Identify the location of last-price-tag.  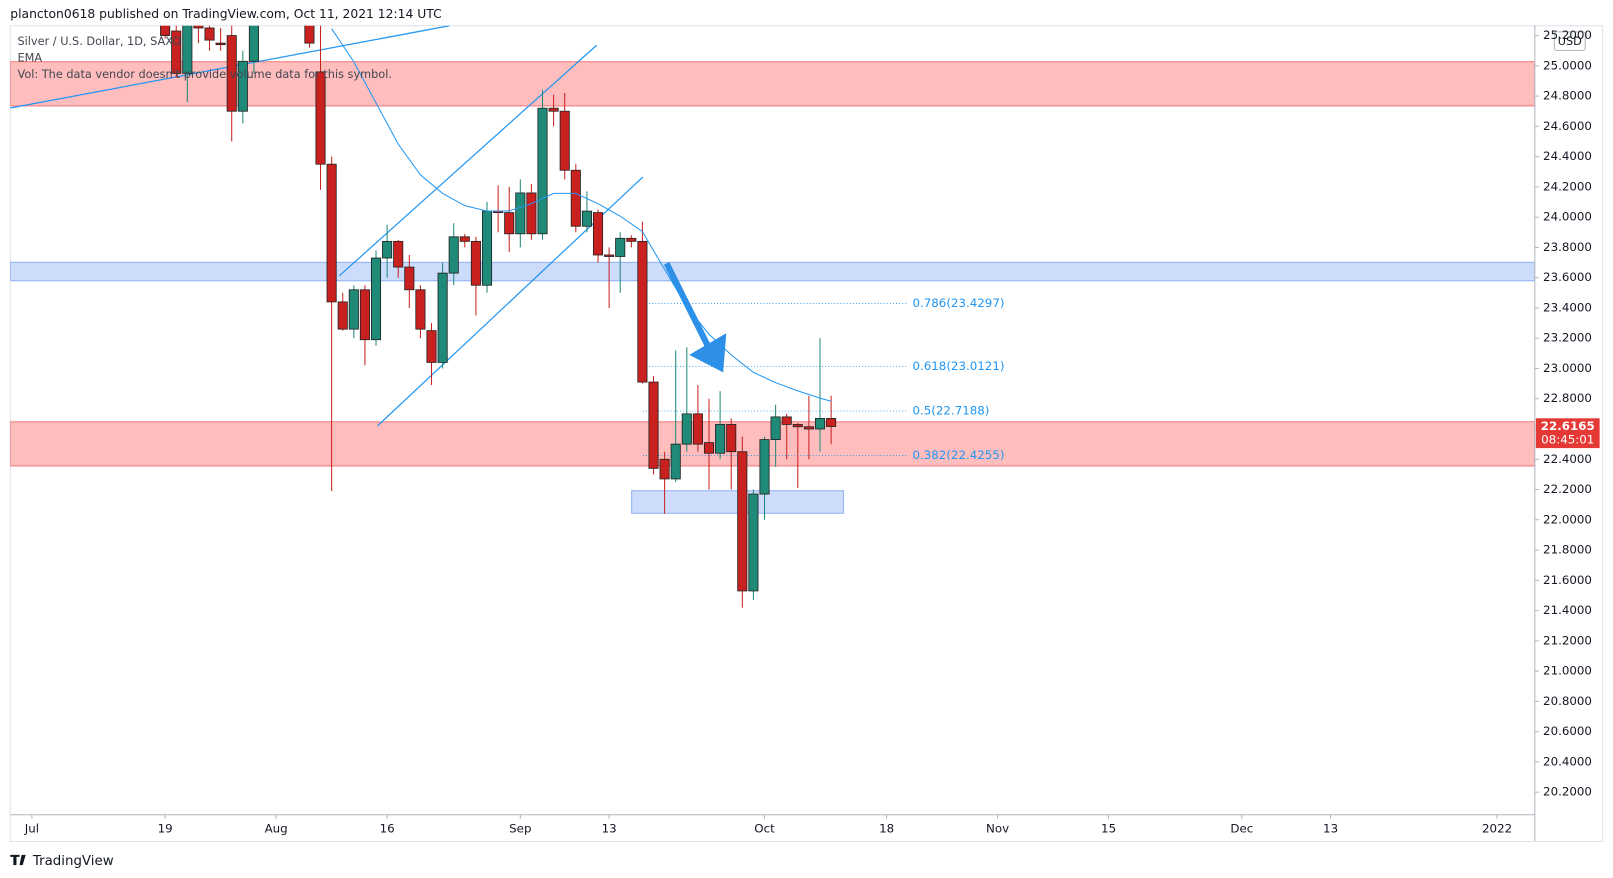
(1567, 433).